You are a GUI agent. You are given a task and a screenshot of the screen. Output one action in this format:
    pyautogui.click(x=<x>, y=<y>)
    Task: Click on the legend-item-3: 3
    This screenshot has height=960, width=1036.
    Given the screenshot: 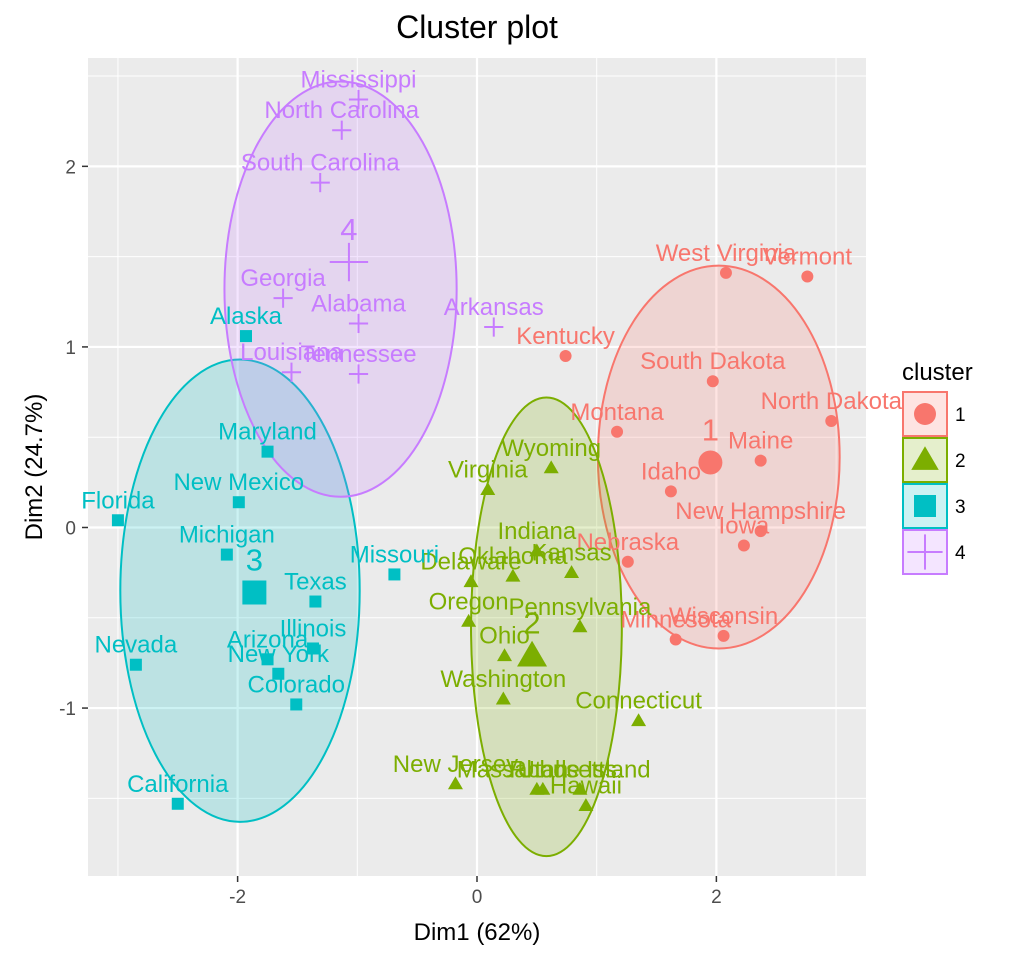 What is the action you would take?
    pyautogui.click(x=934, y=506)
    